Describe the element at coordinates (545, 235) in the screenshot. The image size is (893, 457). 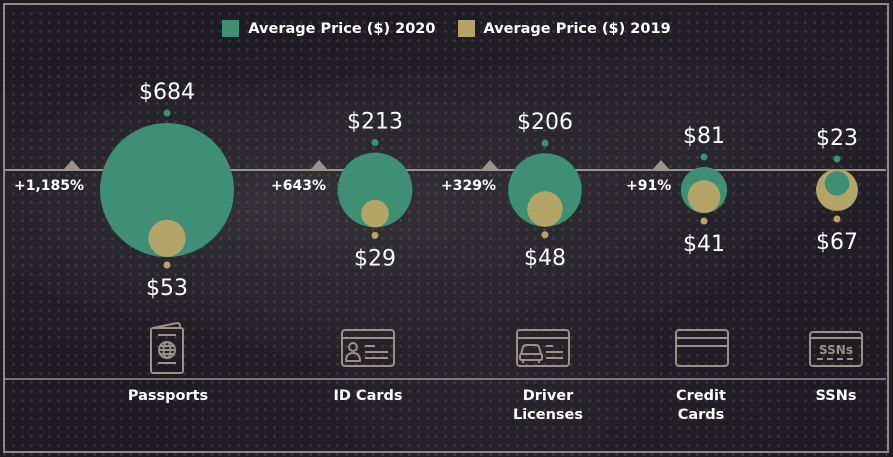
I see `marker-dot-2019-driver-licenses` at that location.